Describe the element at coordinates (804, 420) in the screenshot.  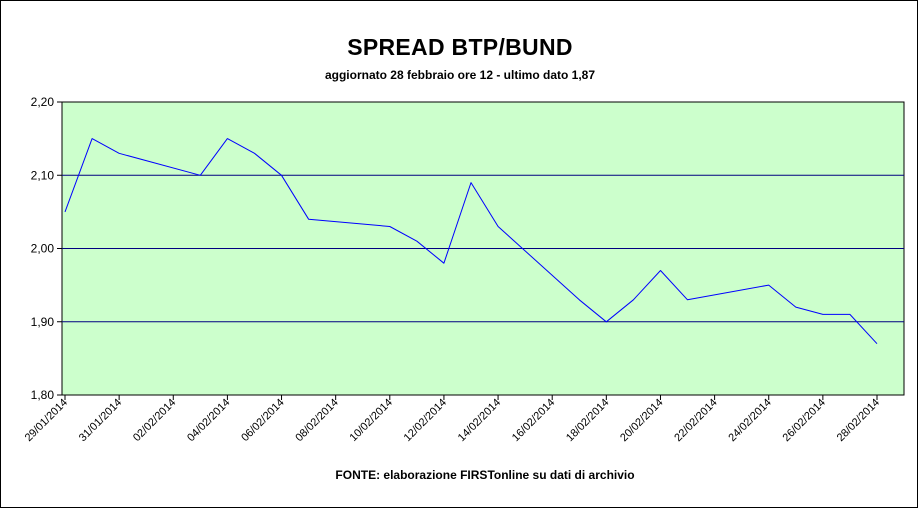
I see `x-tick-label: 26/02/2014` at that location.